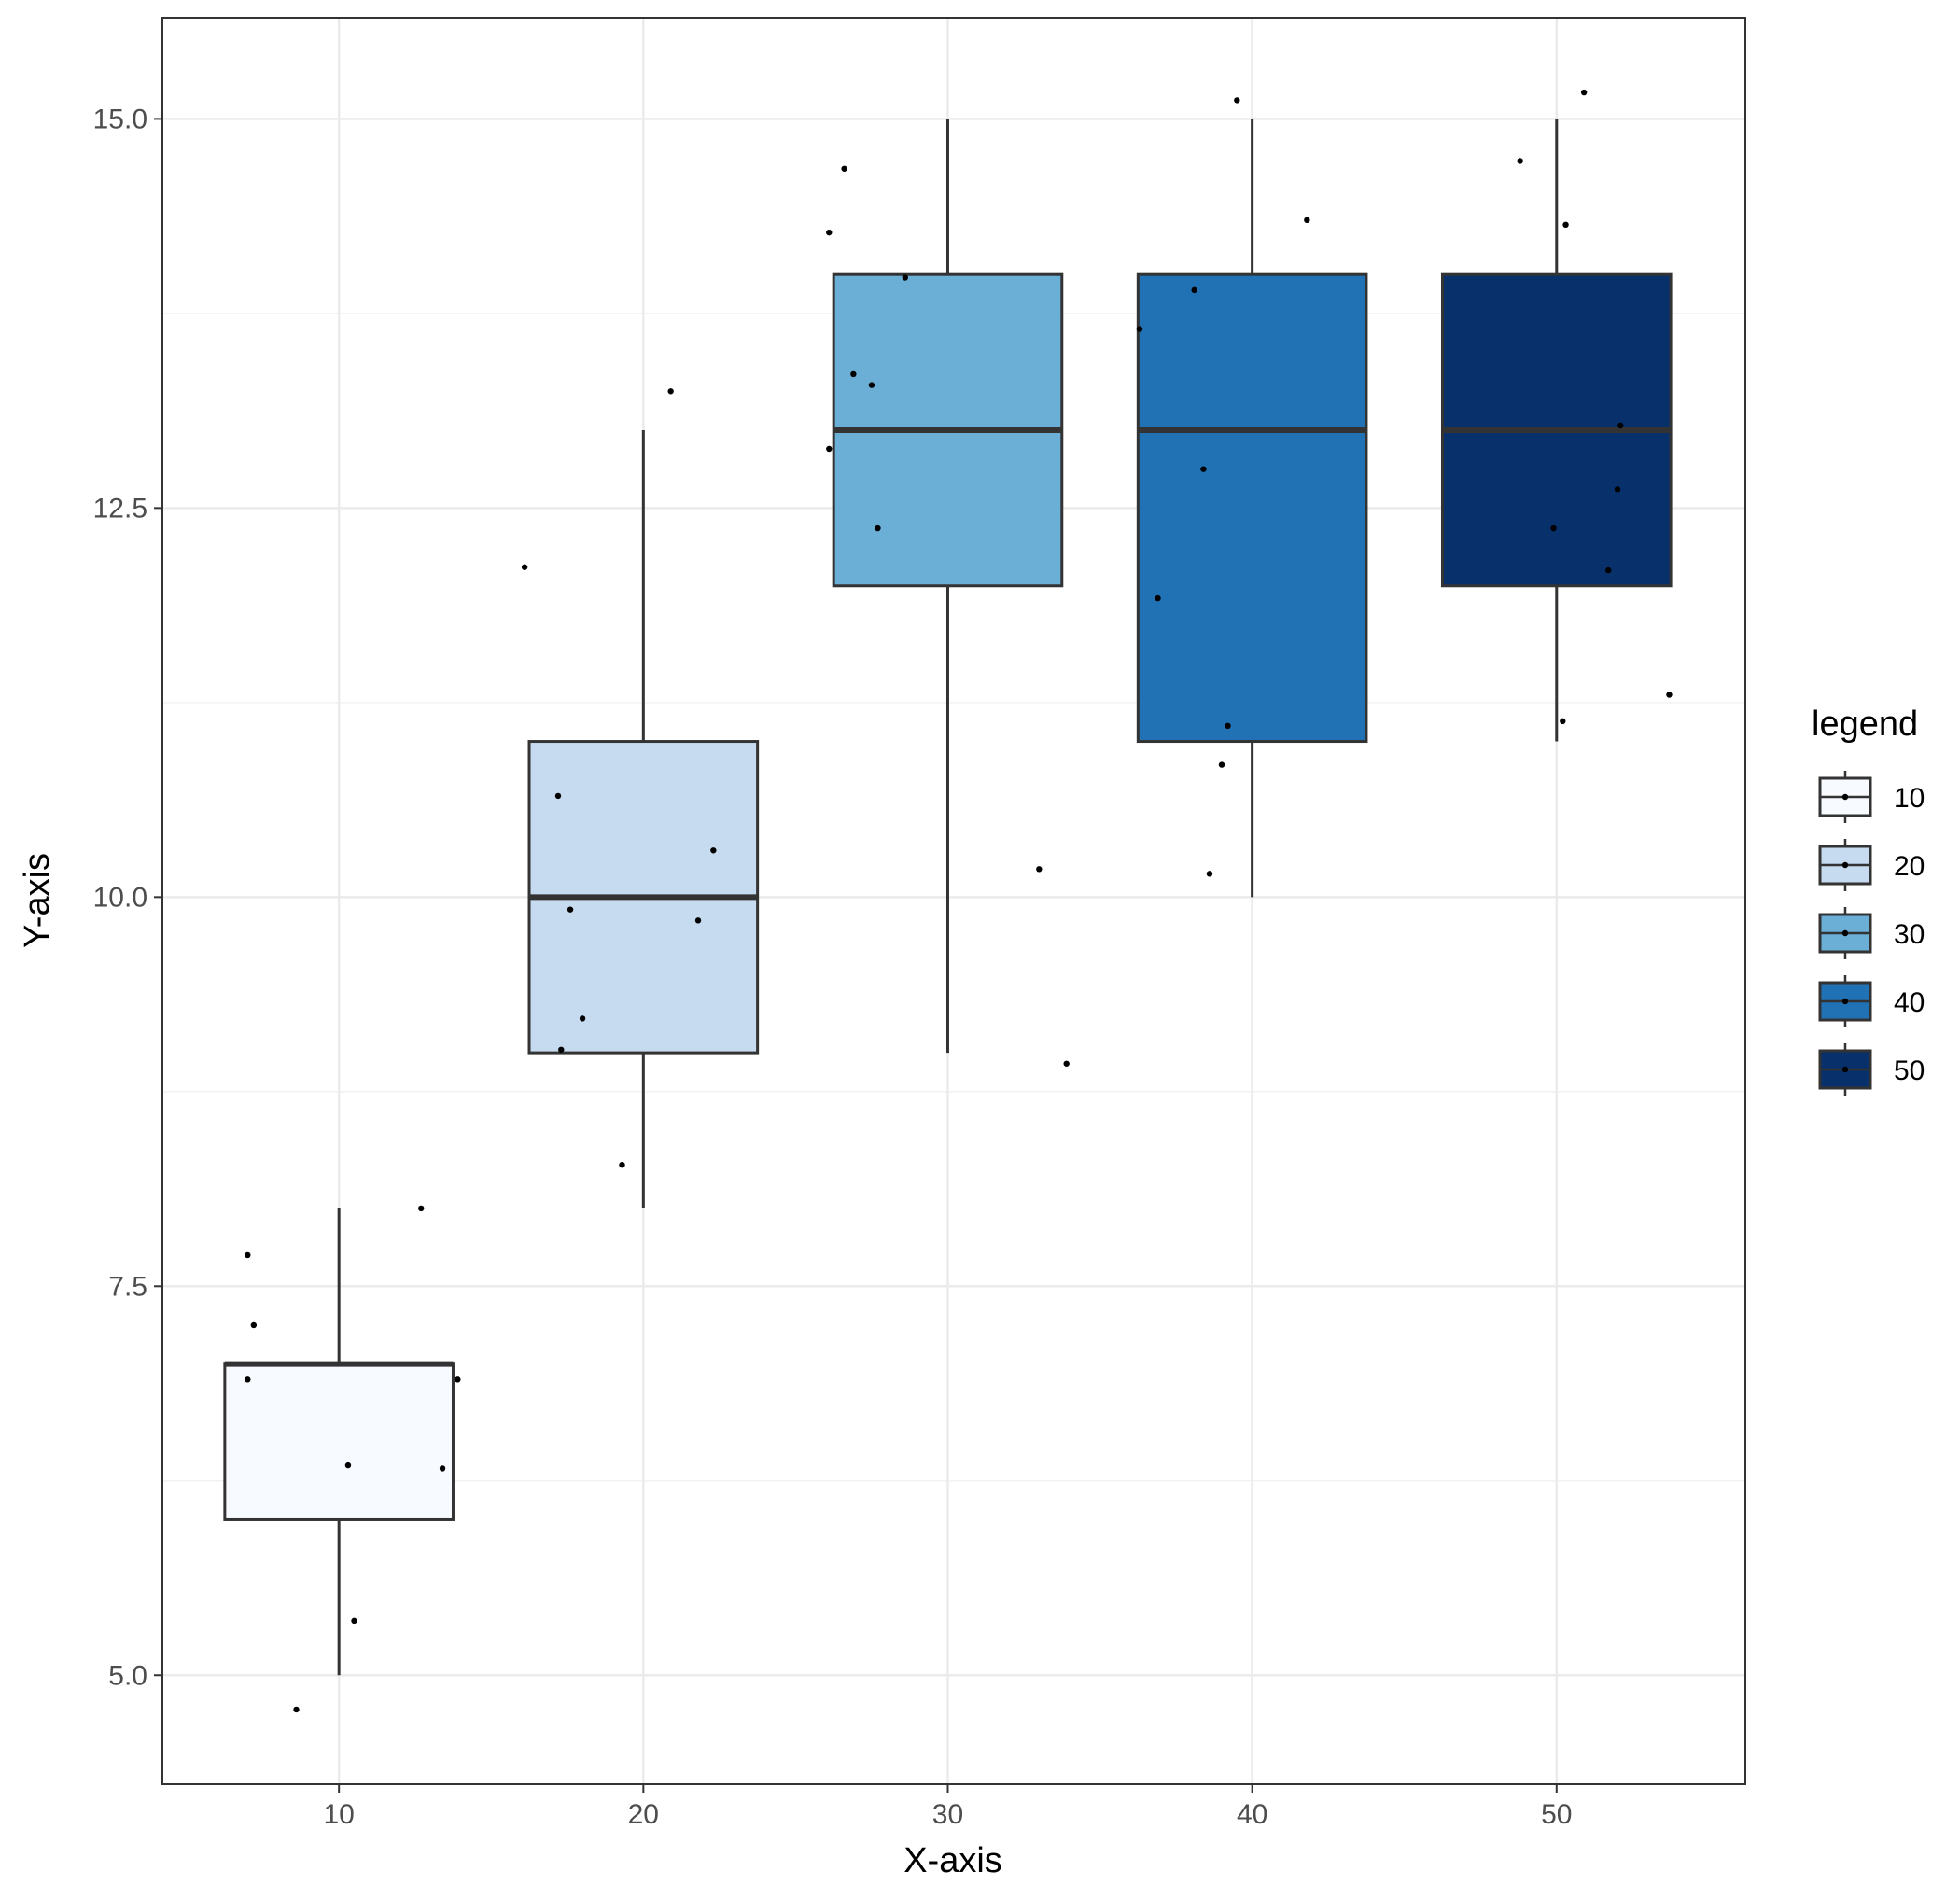  I want to click on legend-label: 30, so click(1909, 934).